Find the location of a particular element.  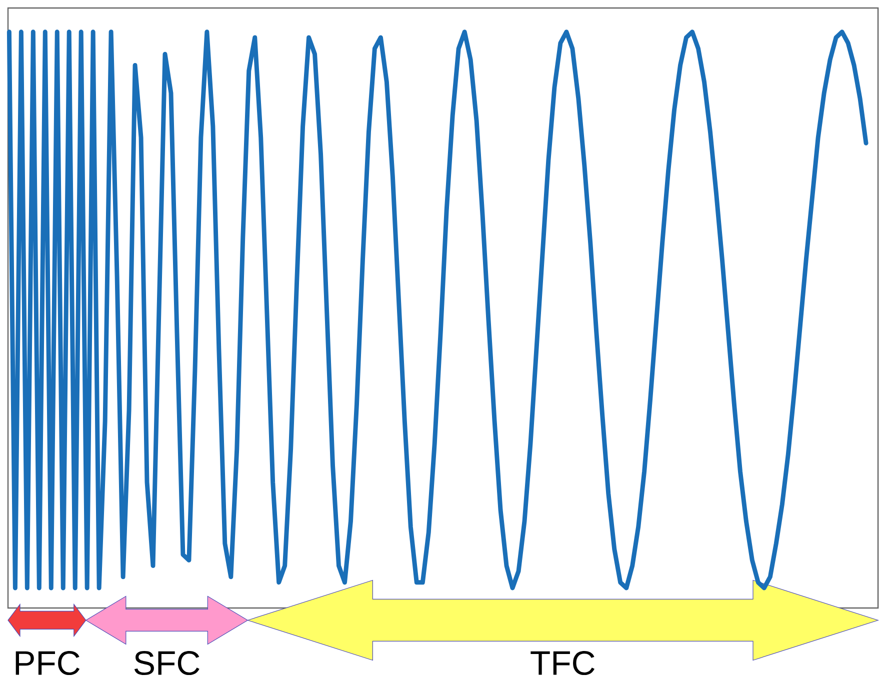

text: TFC is located at coordinates (562, 663).